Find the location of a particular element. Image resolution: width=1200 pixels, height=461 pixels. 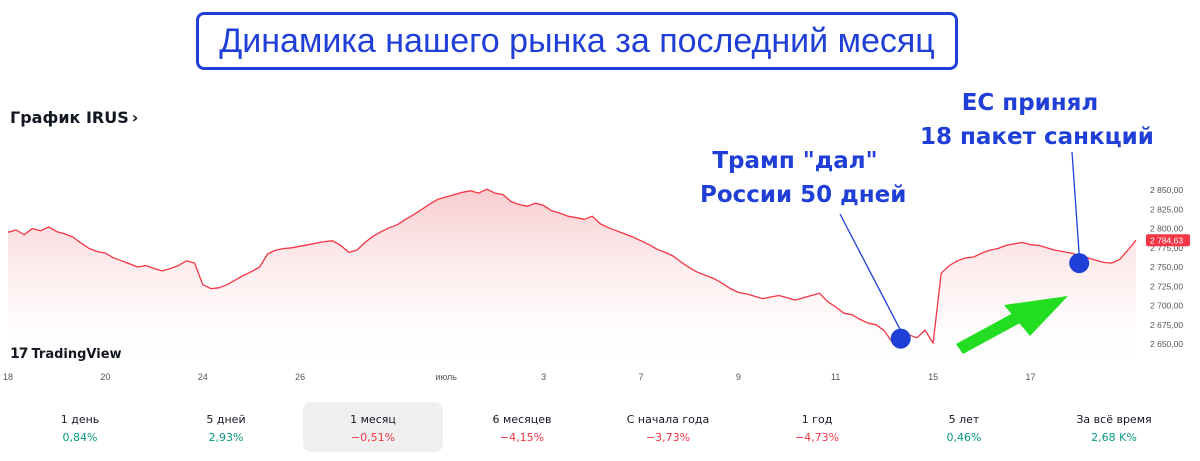

period-change: −3,73% is located at coordinates (668, 437).